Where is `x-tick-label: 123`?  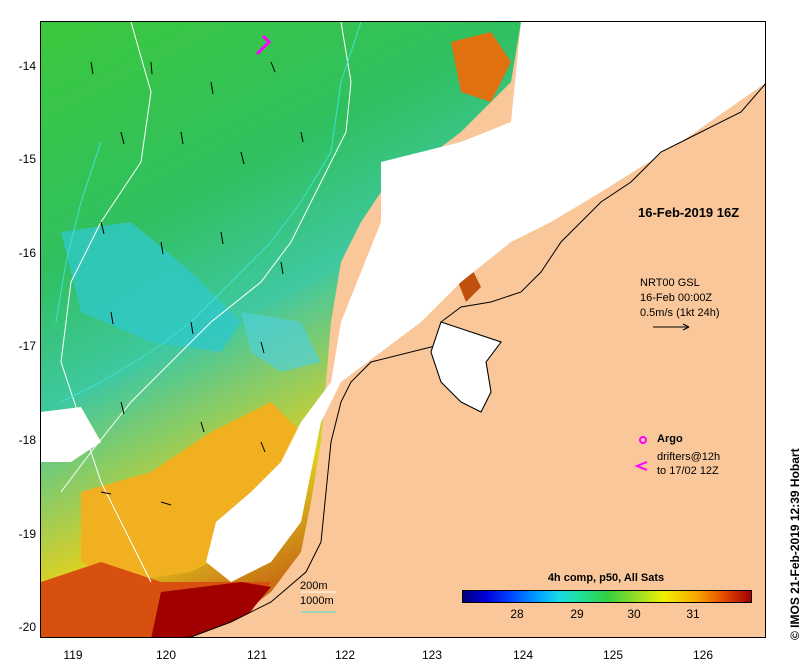 x-tick-label: 123 is located at coordinates (432, 655).